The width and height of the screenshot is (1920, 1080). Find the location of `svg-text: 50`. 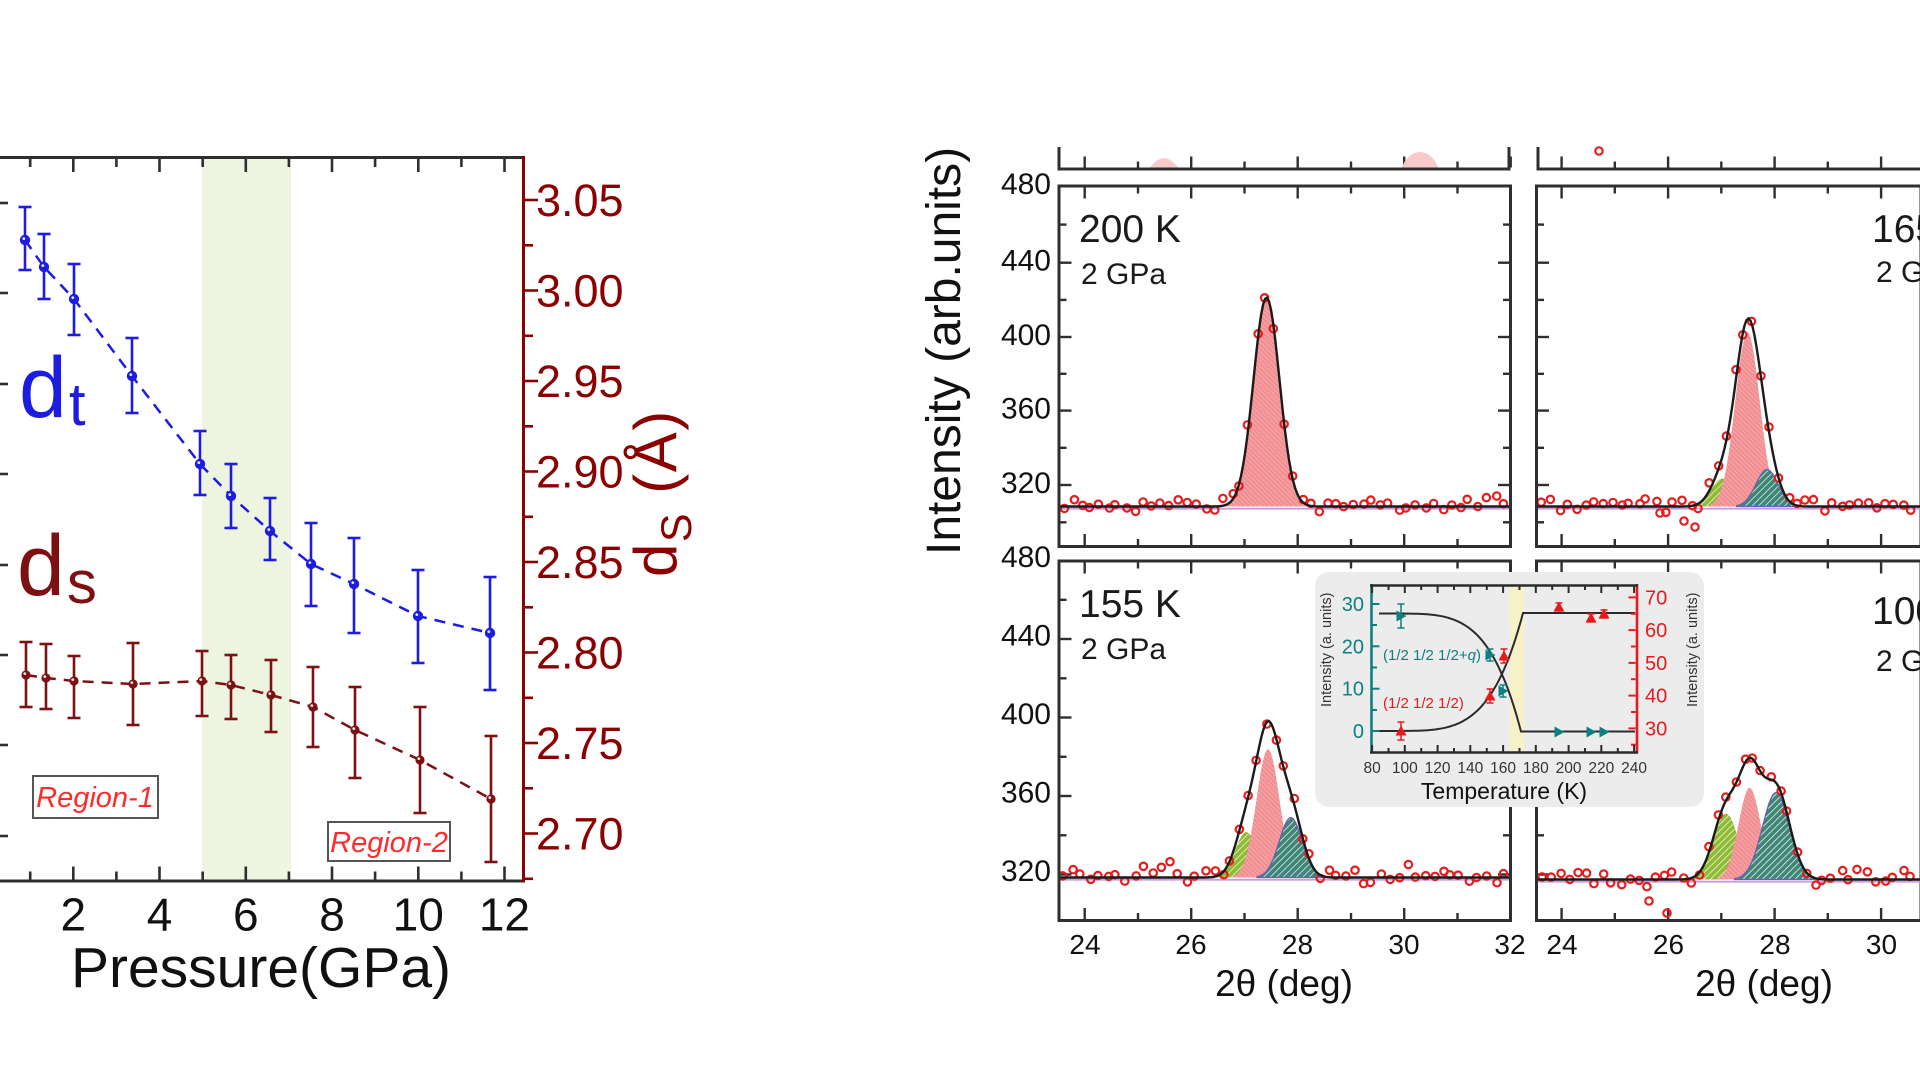

svg-text: 50 is located at coordinates (1656, 664).